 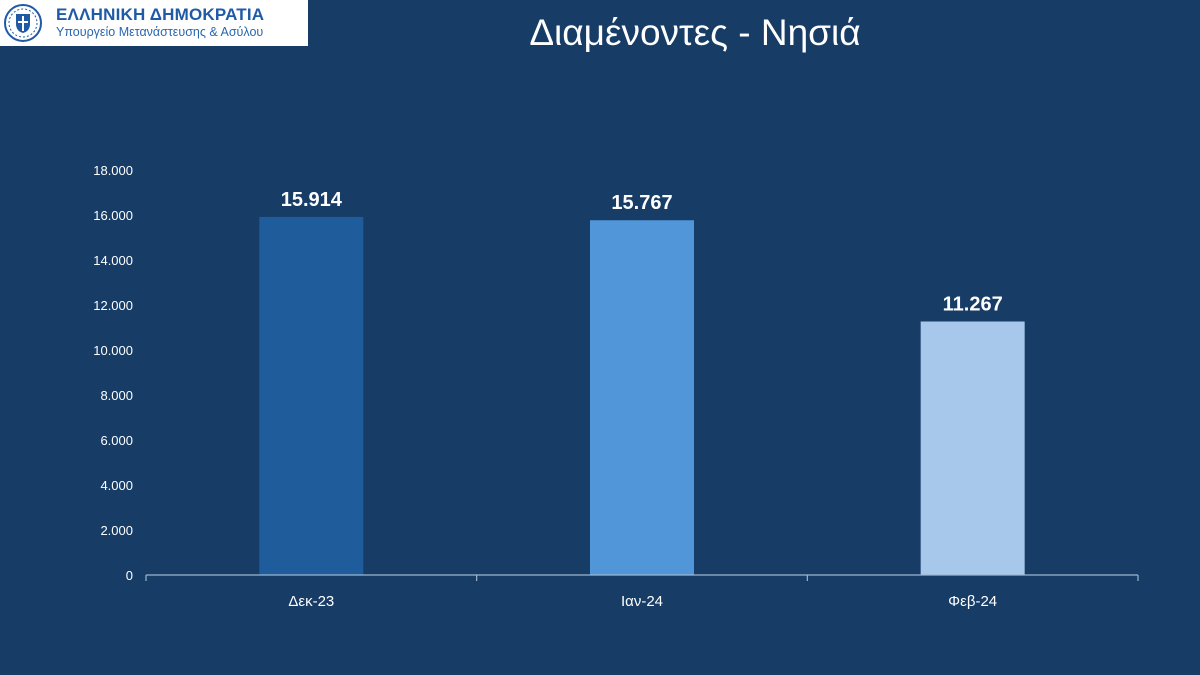 I want to click on y-tick-label: 18.000, so click(x=113, y=170).